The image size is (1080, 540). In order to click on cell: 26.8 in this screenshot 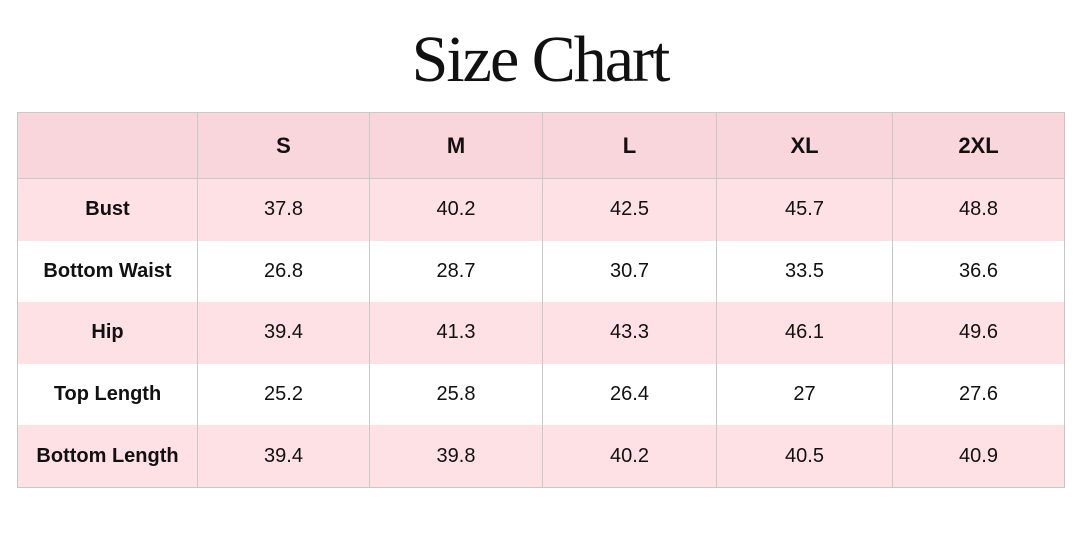, I will do `click(283, 271)`.